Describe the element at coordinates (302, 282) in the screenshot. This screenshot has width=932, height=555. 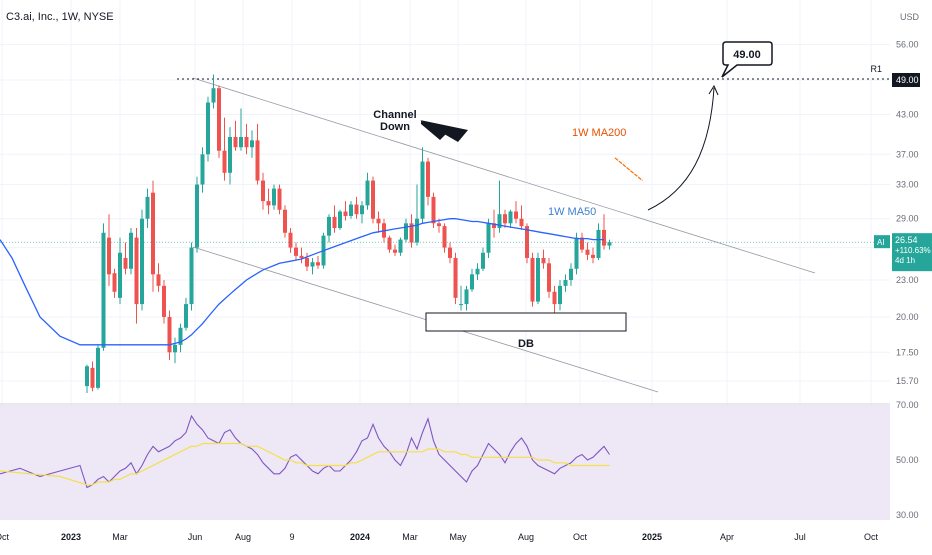
I see `ma50-line` at that location.